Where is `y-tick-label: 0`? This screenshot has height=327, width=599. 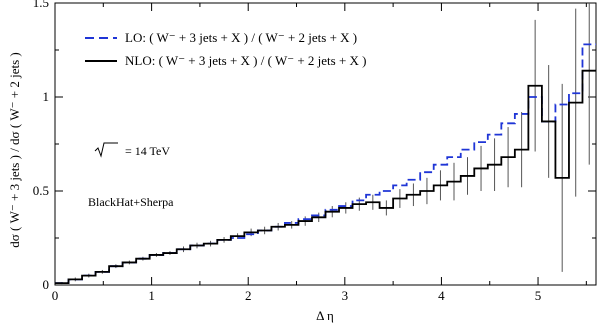 y-tick-label: 0 is located at coordinates (46, 284).